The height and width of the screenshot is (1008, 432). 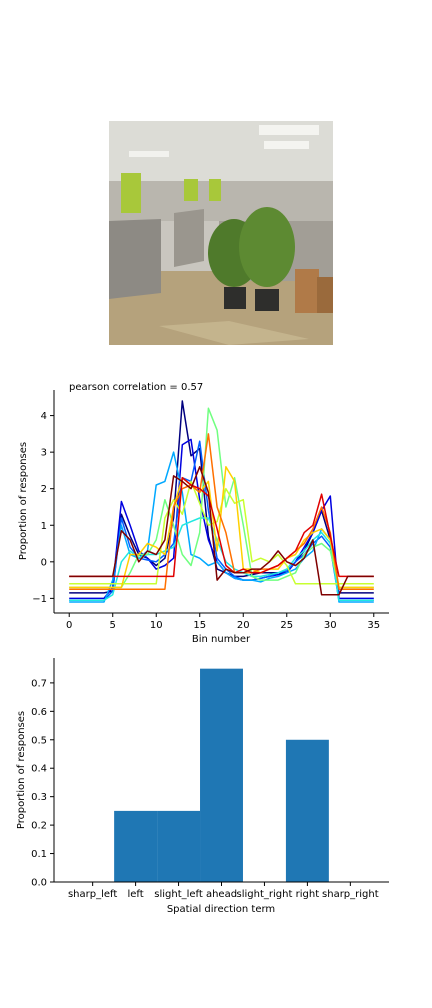 I want to click on x-tick-label: 25, so click(x=286, y=625).